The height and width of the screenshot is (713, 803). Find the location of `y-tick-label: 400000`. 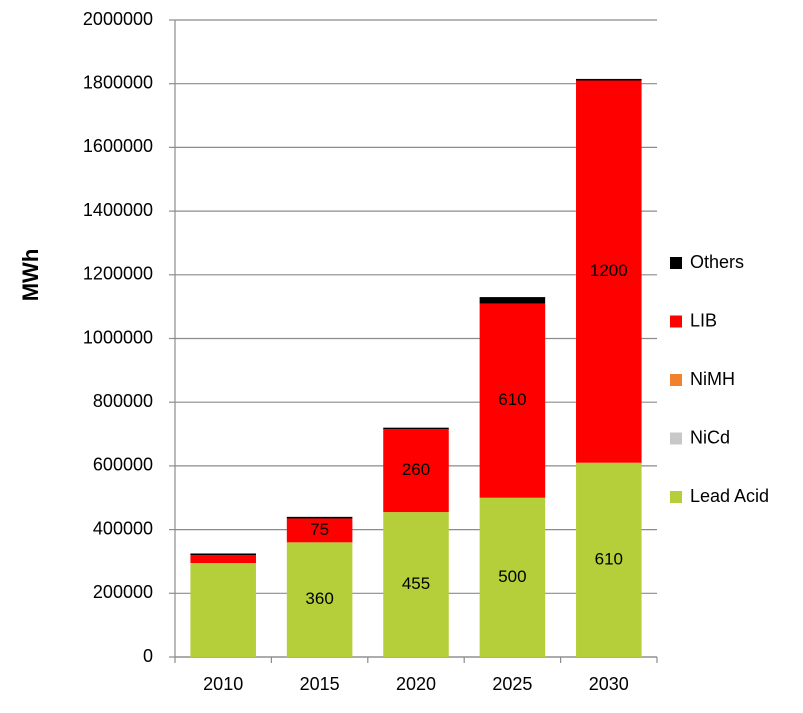

y-tick-label: 400000 is located at coordinates (123, 528).